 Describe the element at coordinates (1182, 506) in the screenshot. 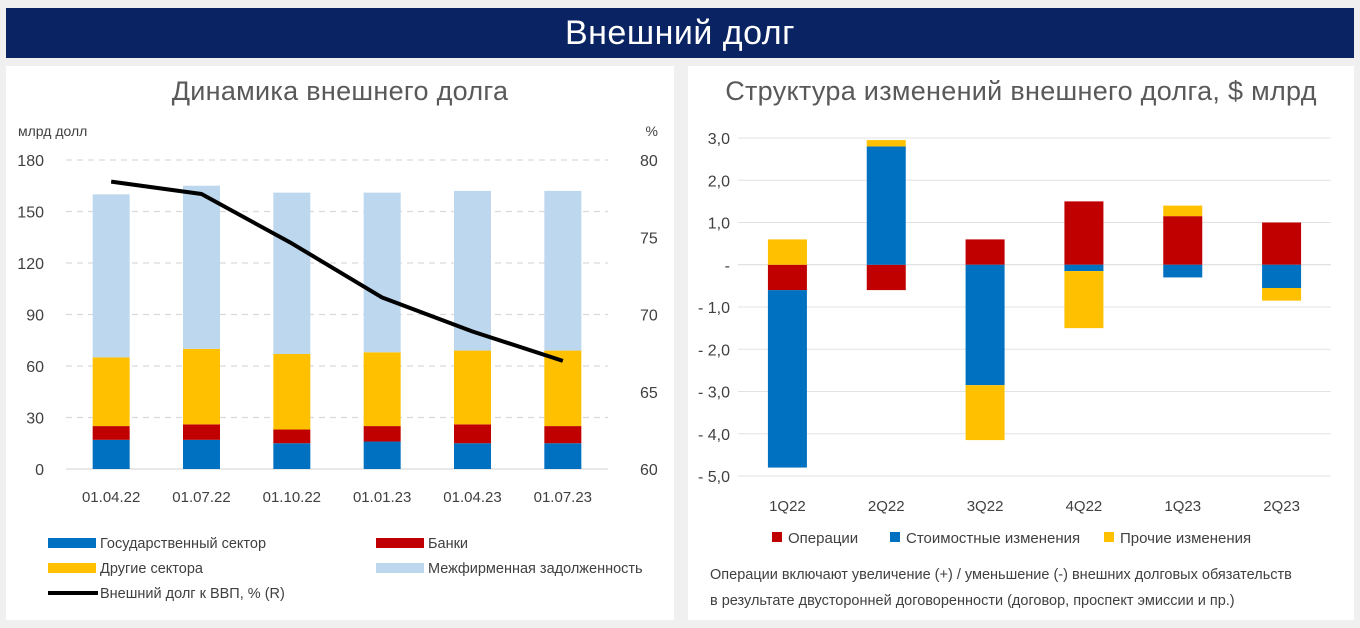

I see `x-tick-label: 1Q23` at that location.